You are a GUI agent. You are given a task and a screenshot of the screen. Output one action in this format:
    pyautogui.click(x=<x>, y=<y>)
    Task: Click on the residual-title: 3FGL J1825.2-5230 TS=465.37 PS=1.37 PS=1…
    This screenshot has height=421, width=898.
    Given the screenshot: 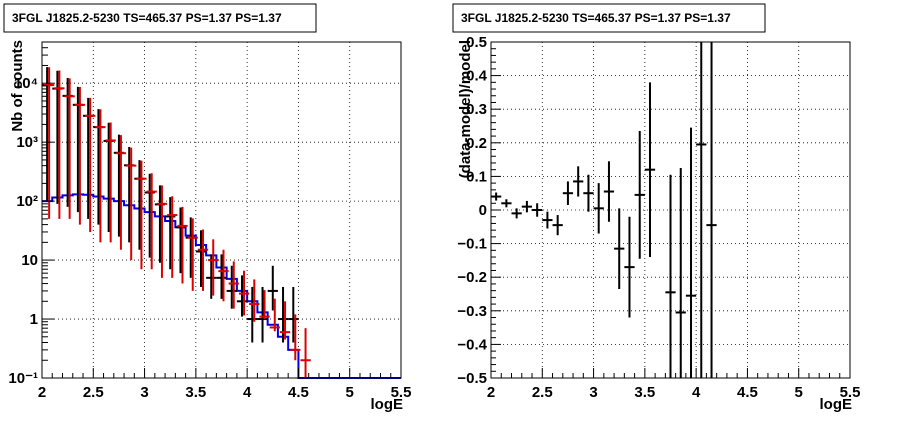 What is the action you would take?
    pyautogui.click(x=596, y=18)
    